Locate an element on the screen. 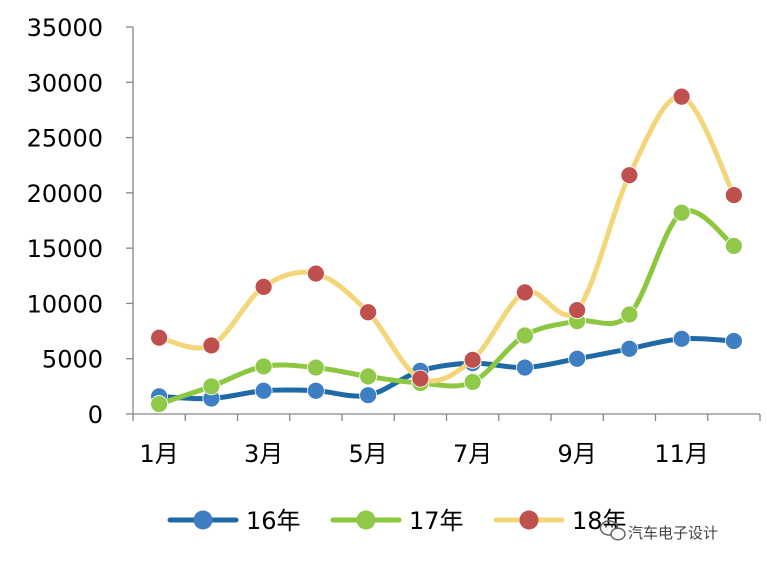 The width and height of the screenshot is (767, 565). y-tick-label: 30000 is located at coordinates (65, 83).